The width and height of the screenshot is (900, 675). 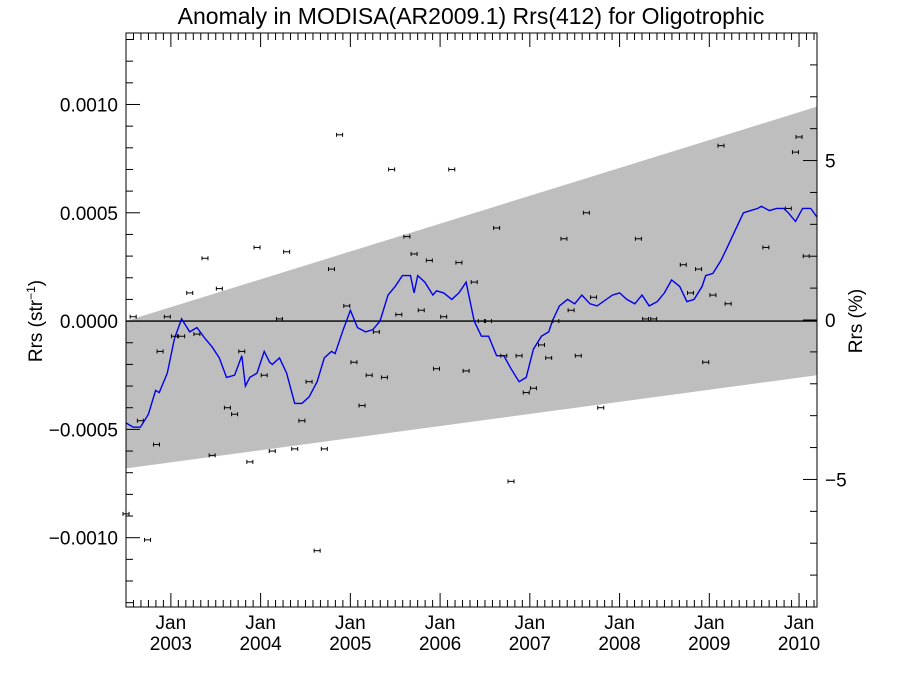 I want to click on left-axis-label-tail: ), so click(x=36, y=283).